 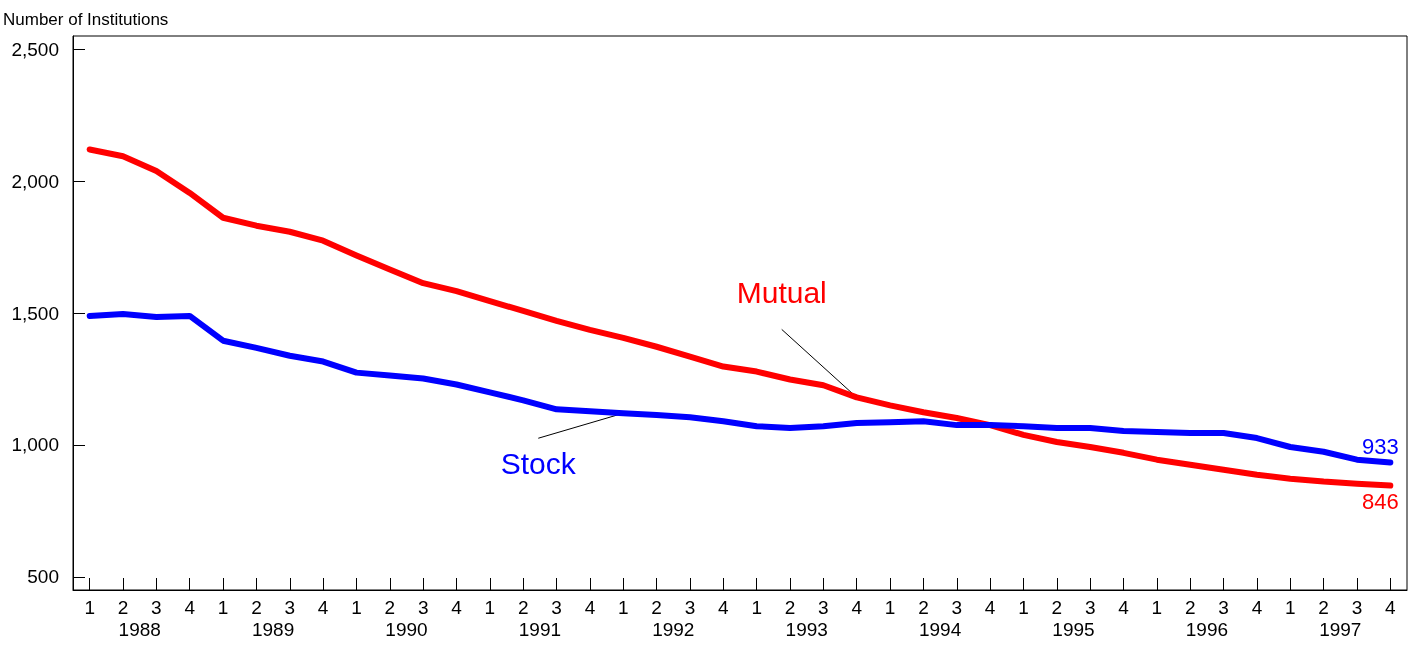 What do you see at coordinates (673, 629) in the screenshot?
I see `text: 1992` at bounding box center [673, 629].